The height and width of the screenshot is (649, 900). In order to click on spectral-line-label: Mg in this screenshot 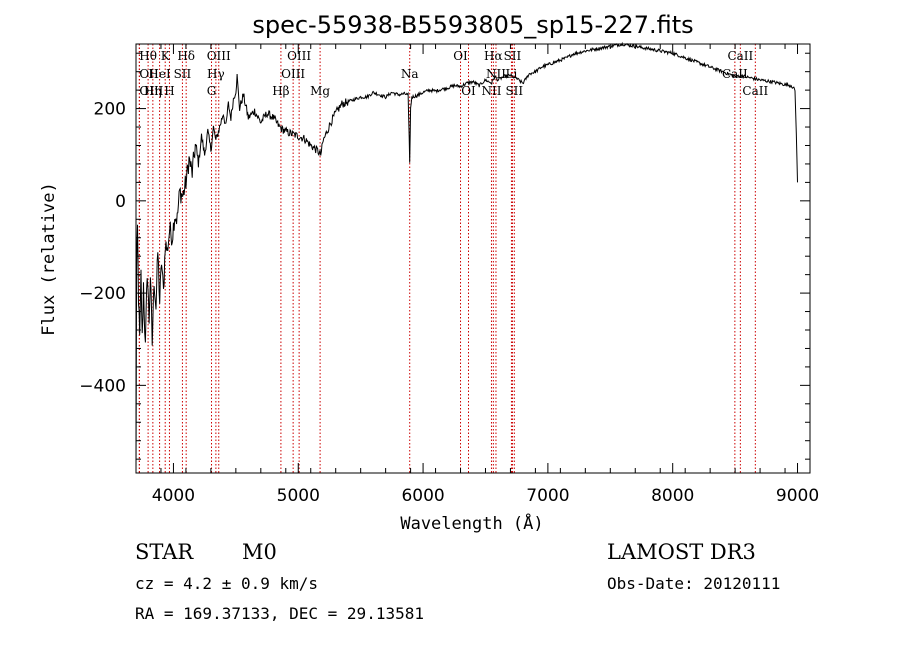, I will do `click(320, 91)`.